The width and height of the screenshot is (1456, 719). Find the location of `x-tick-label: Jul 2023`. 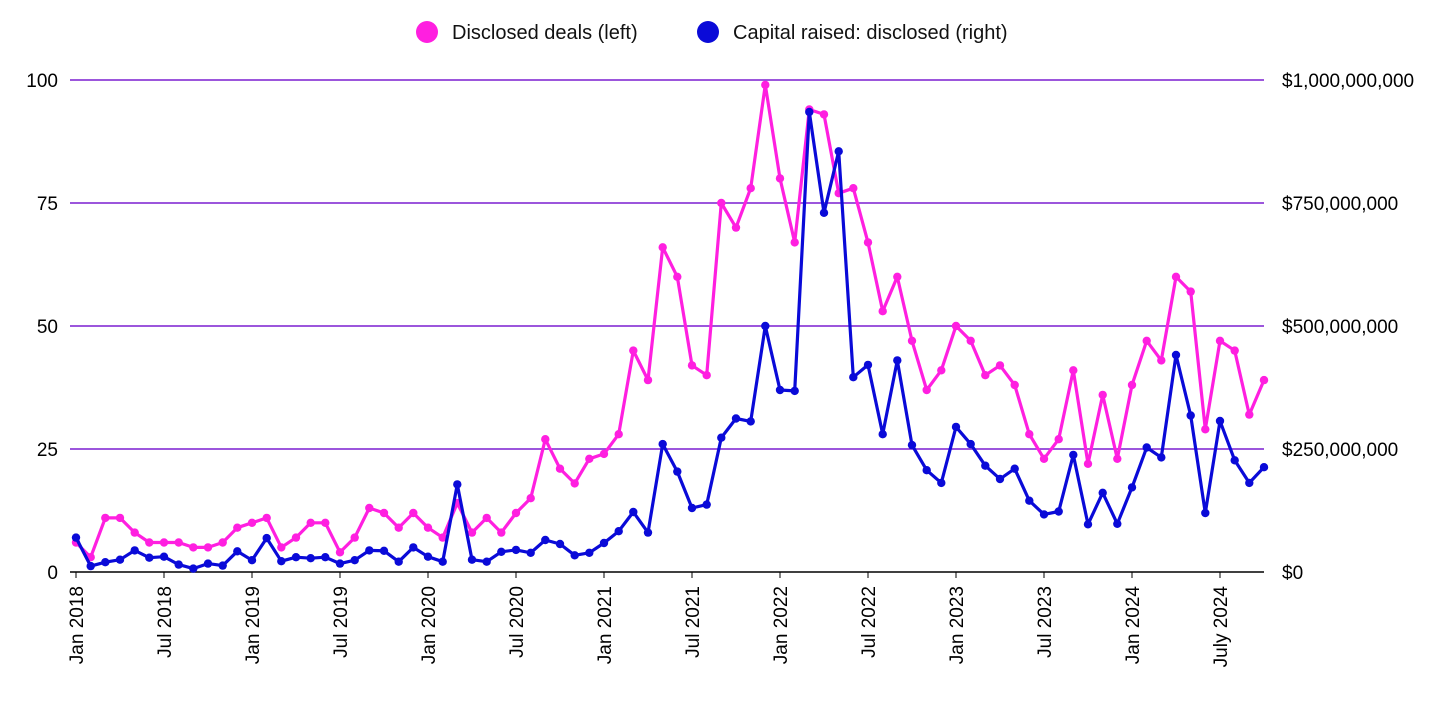

x-tick-label: Jul 2023 is located at coordinates (1045, 622).